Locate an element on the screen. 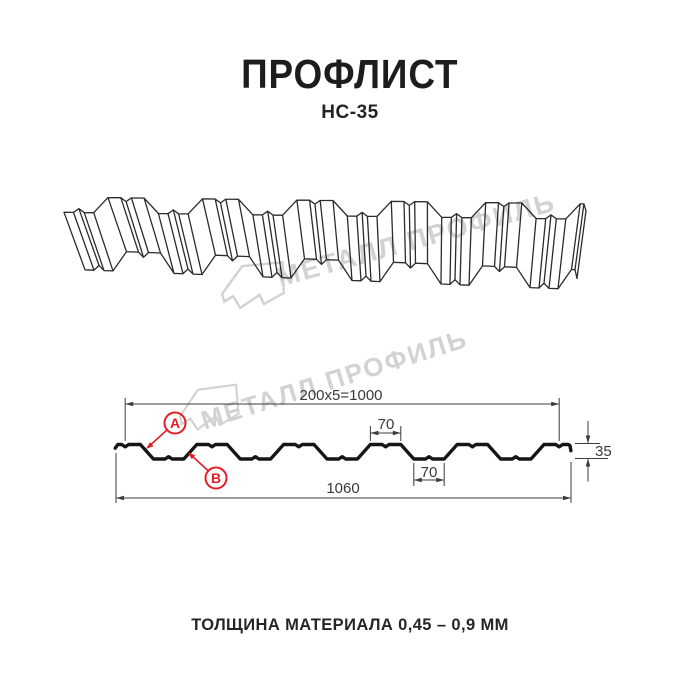 The image size is (700, 700). marker-b-label: B is located at coordinates (216, 478).